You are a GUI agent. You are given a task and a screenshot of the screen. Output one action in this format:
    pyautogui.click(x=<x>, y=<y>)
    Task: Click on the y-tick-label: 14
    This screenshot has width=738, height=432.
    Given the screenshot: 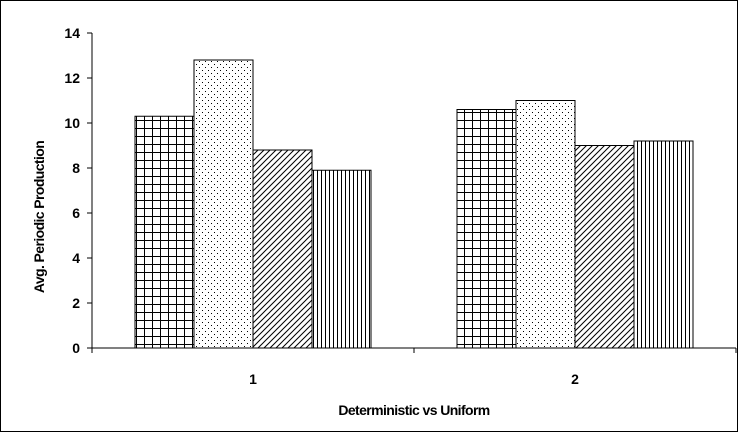 What is the action you would take?
    pyautogui.click(x=72, y=33)
    